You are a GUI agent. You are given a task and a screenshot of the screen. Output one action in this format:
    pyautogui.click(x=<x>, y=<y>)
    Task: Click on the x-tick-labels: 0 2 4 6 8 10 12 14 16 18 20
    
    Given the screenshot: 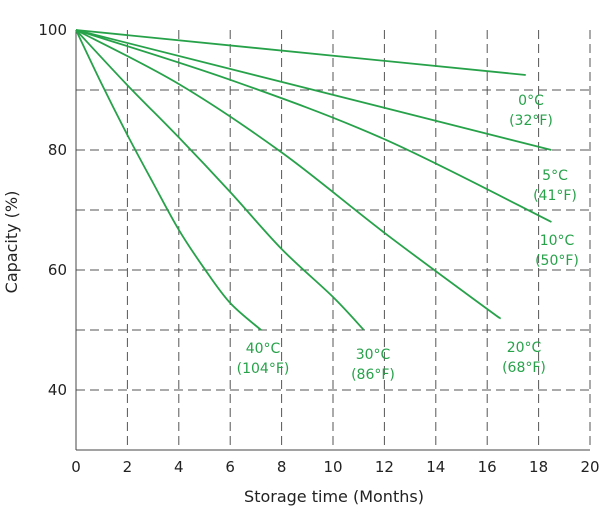 What is the action you would take?
    pyautogui.click(x=335, y=467)
    